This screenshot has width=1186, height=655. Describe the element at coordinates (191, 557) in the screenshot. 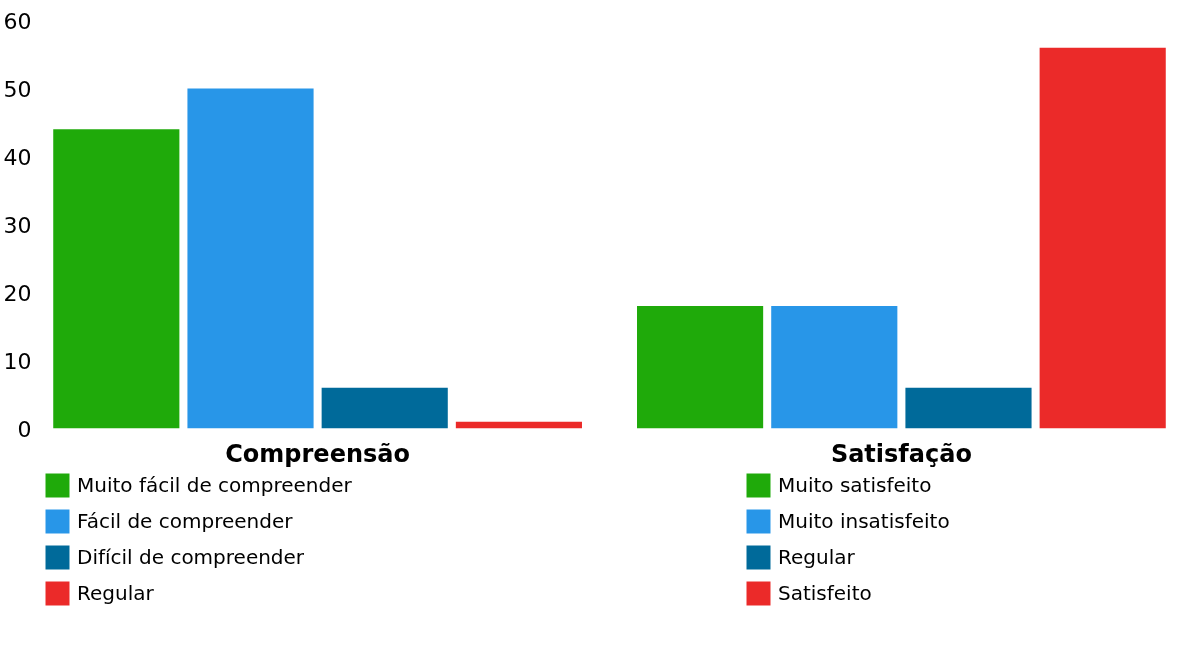

I see `legend-label: Difícil de compreender` at that location.